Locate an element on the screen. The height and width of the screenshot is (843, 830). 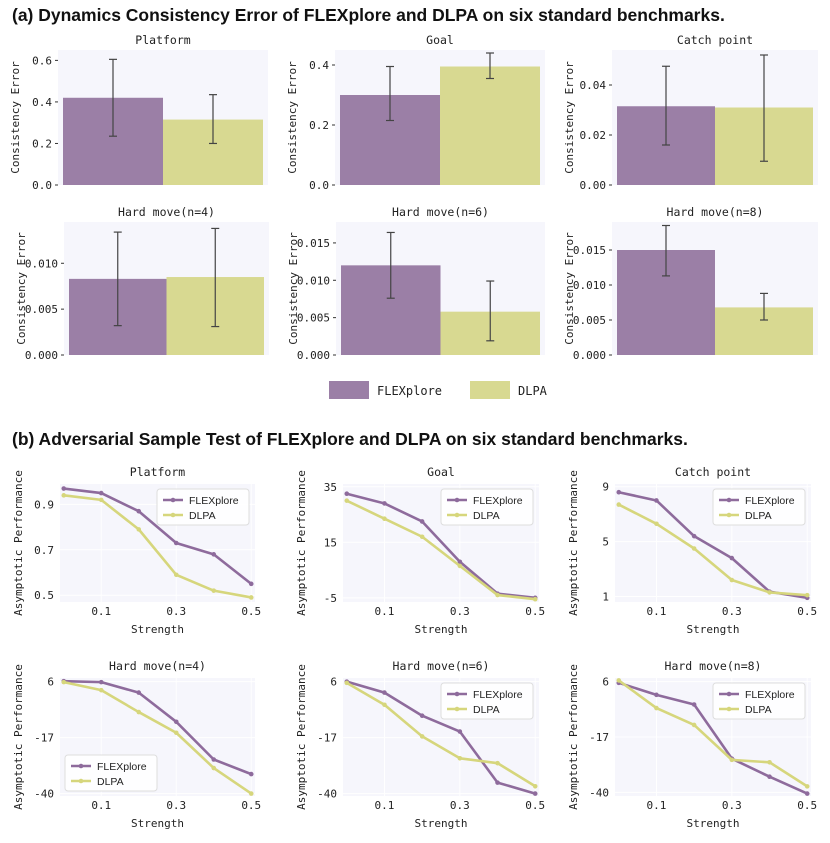
y-tick-label: 0.000 is located at coordinates (589, 355).